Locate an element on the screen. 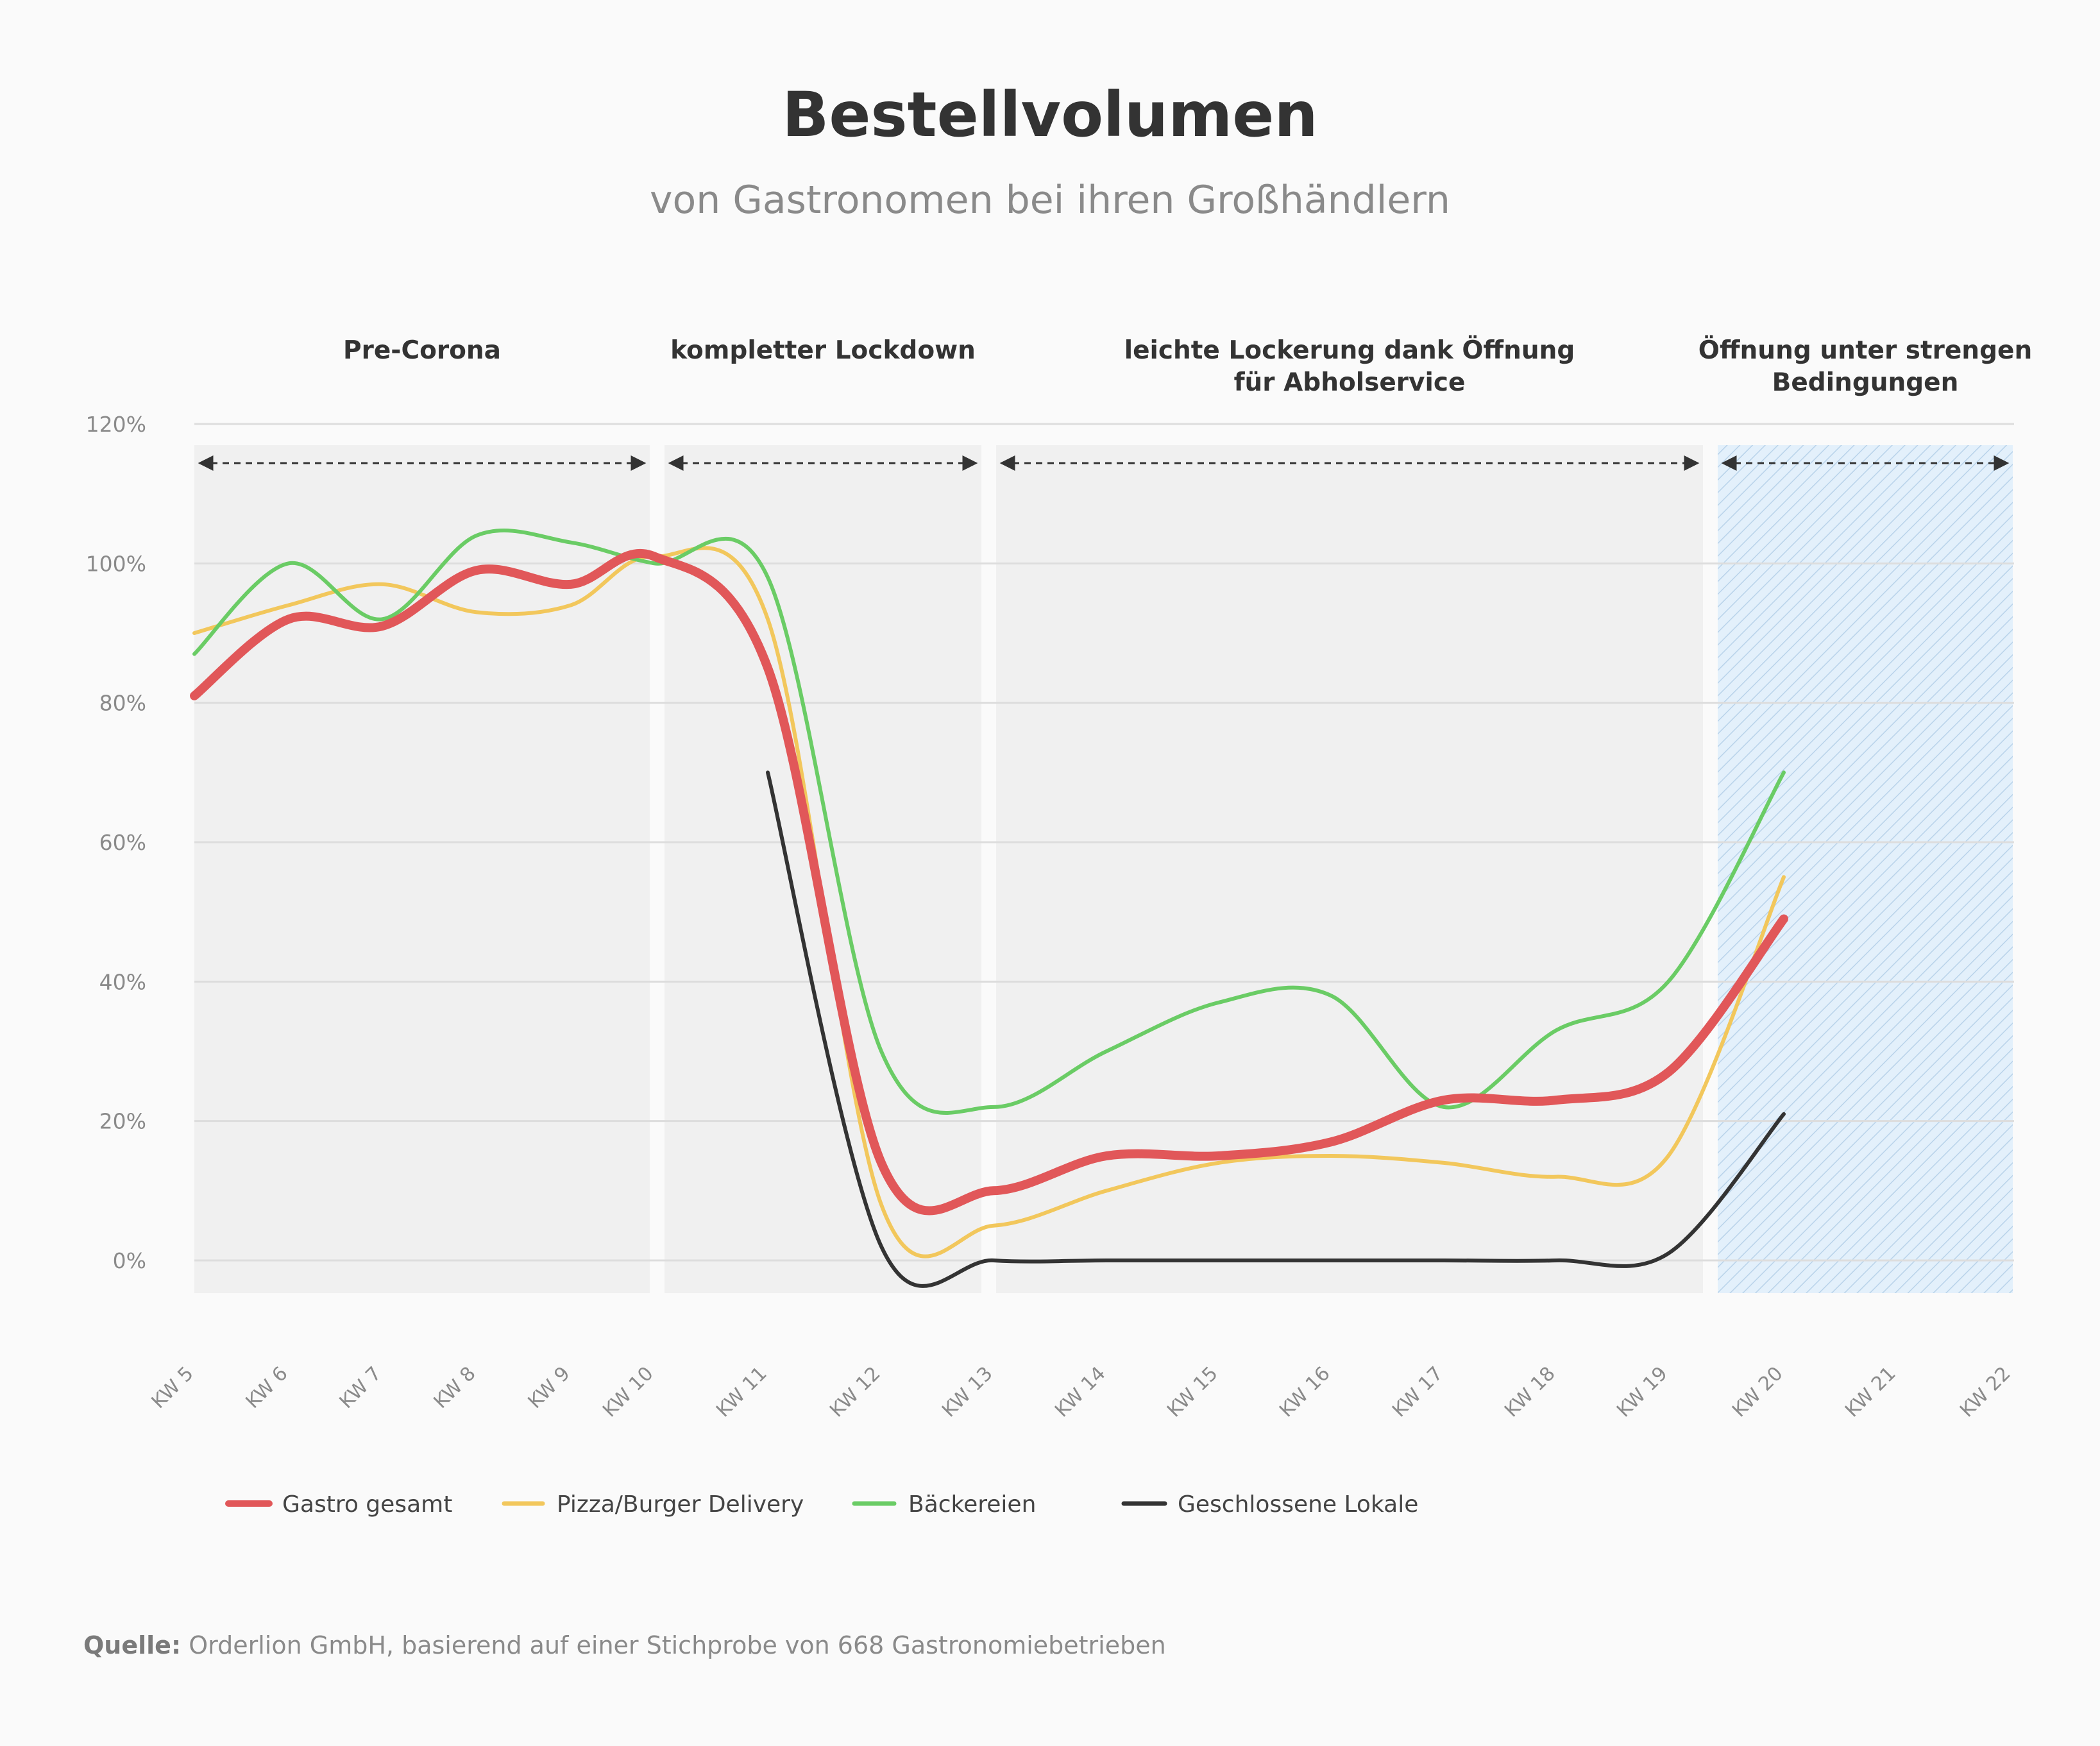 The height and width of the screenshot is (1746, 2100). source-label: Quelle: is located at coordinates (132, 1645).